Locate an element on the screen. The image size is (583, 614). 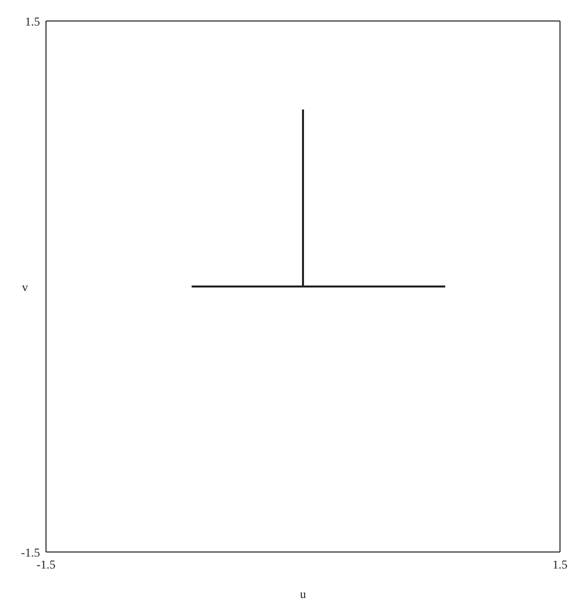
x-axis-title: u is located at coordinates (303, 594).